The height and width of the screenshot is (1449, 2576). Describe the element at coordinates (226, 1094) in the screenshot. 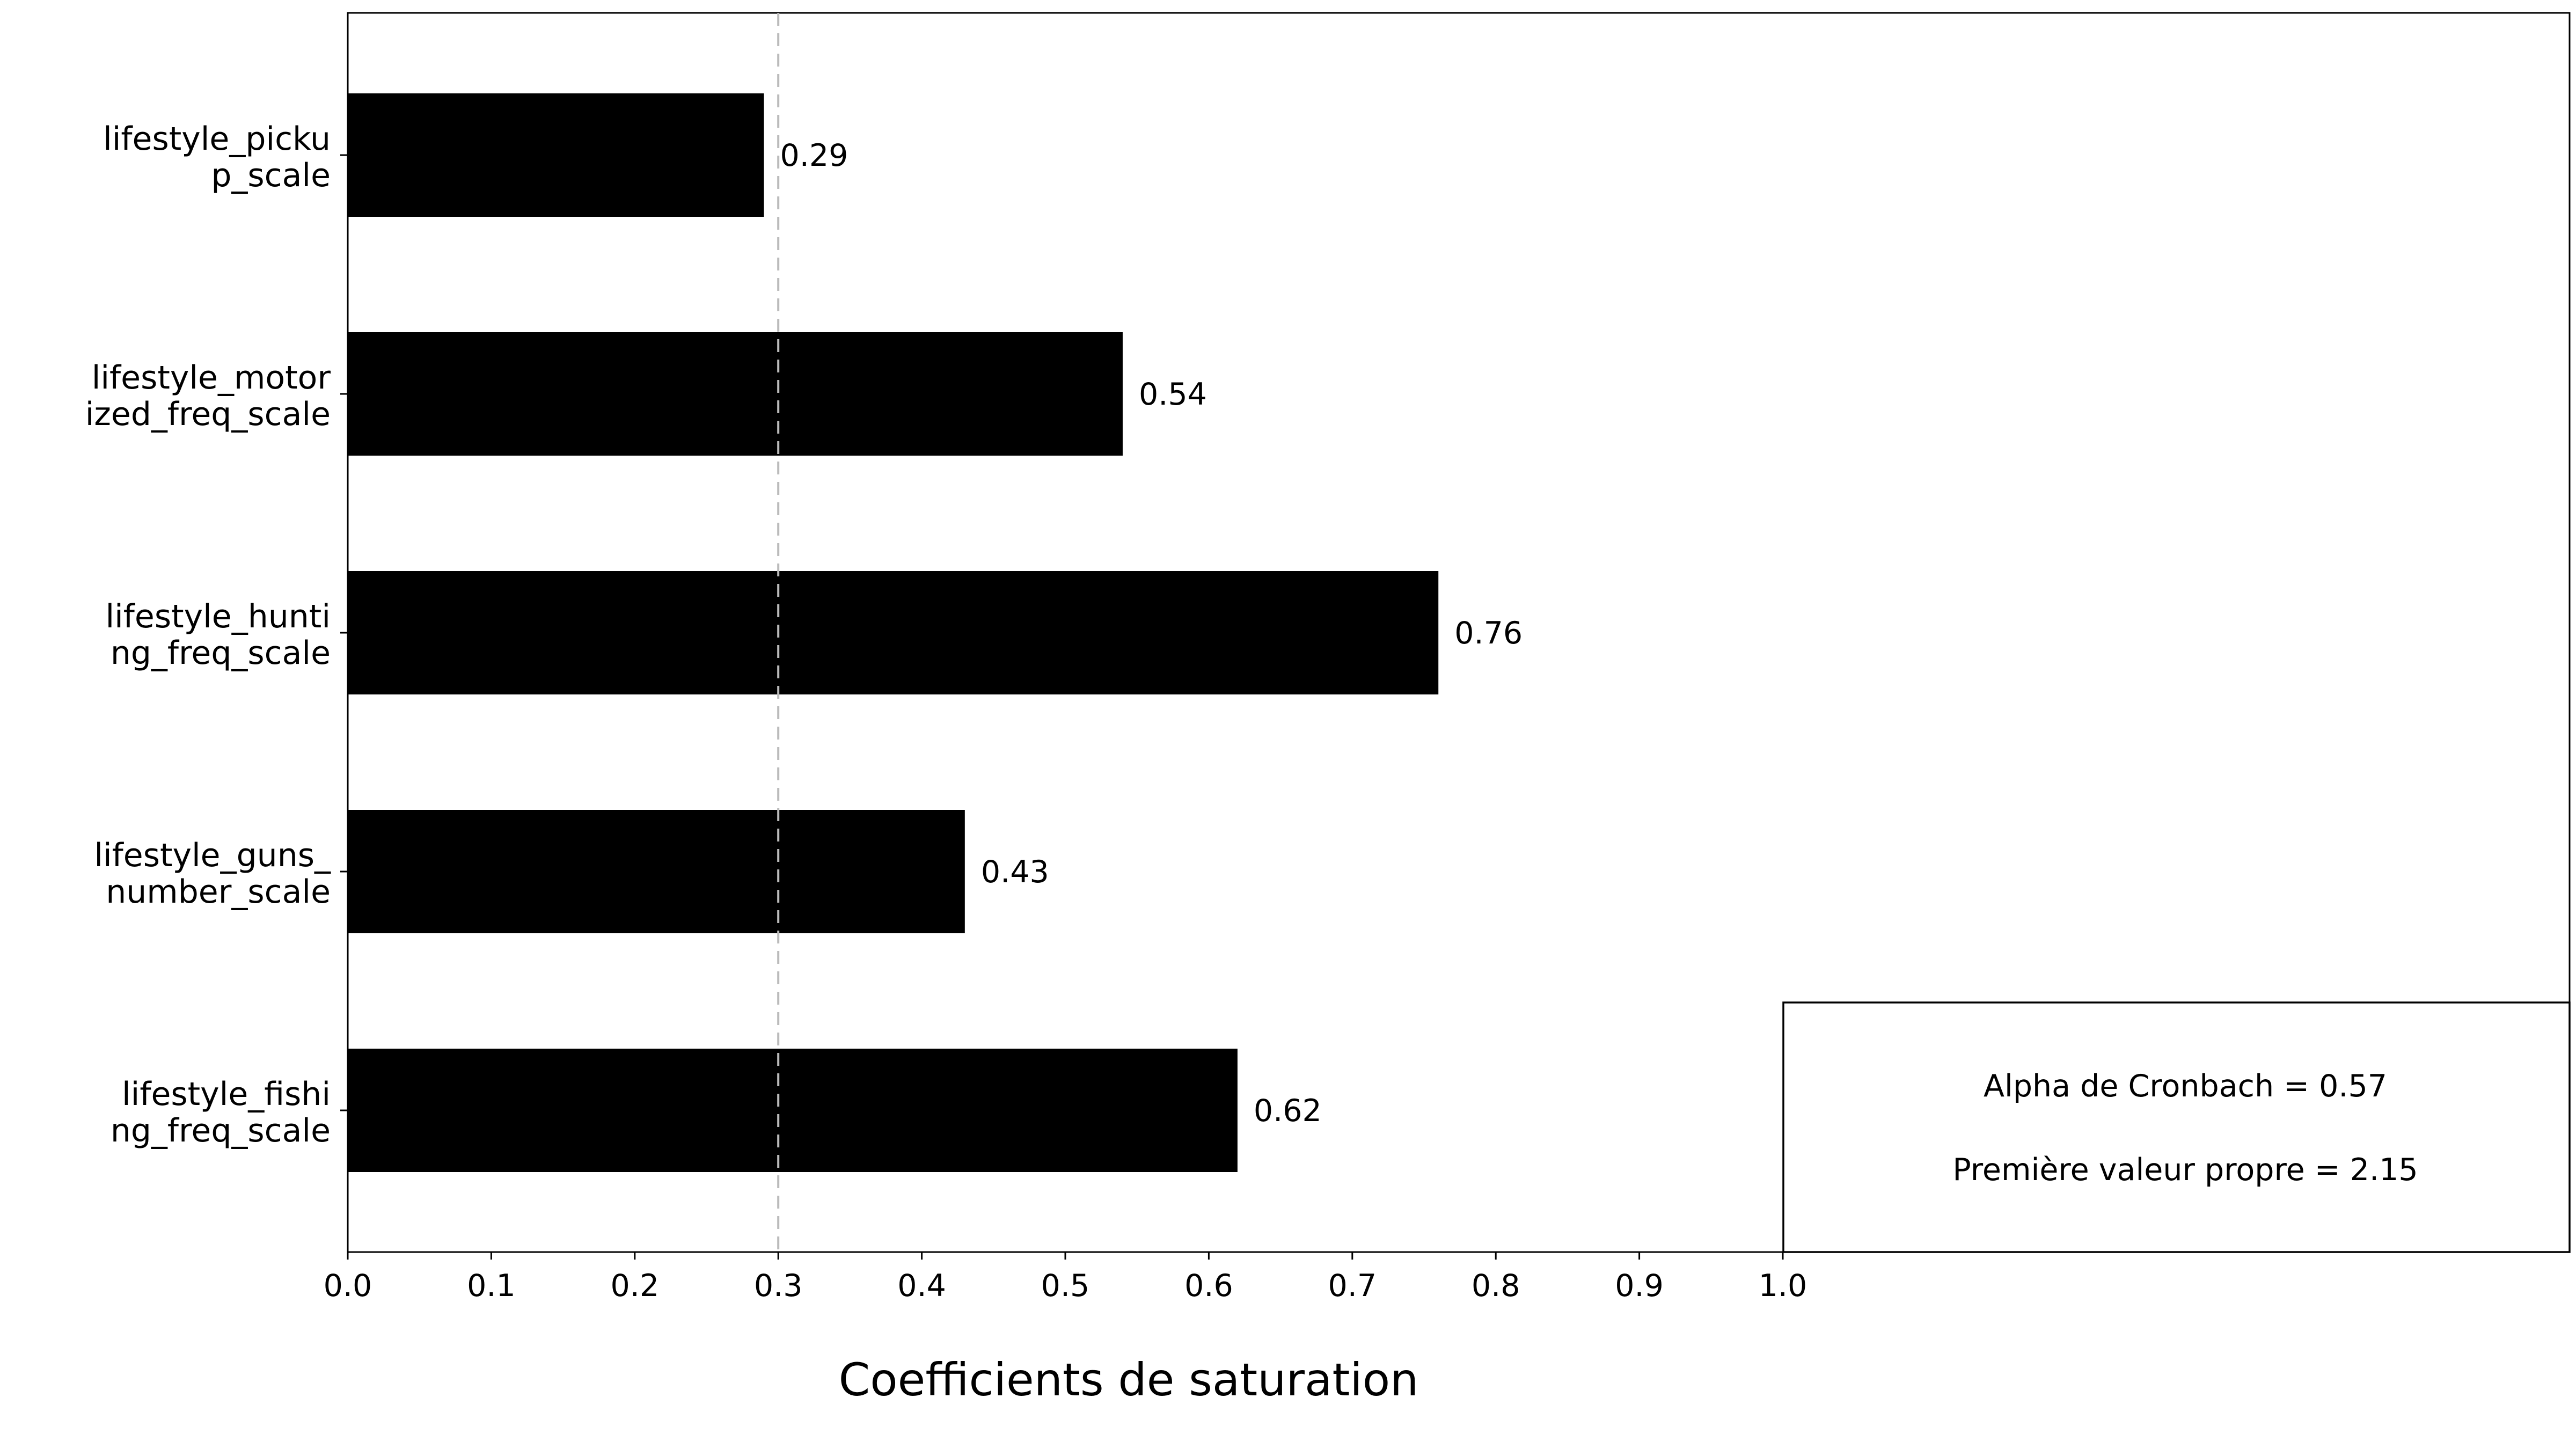

I see `category-label: lifestyle_fishi` at that location.